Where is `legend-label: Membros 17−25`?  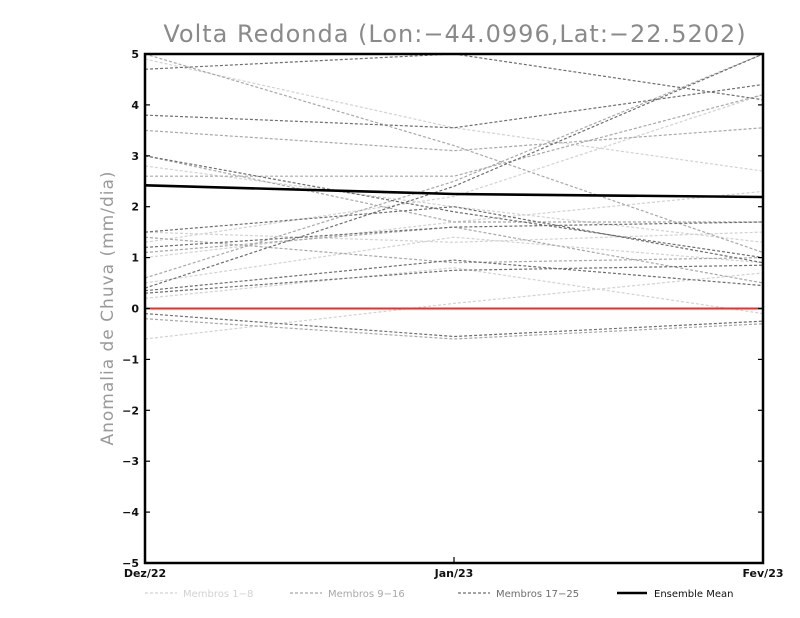
legend-label: Membros 17−25 is located at coordinates (537, 594).